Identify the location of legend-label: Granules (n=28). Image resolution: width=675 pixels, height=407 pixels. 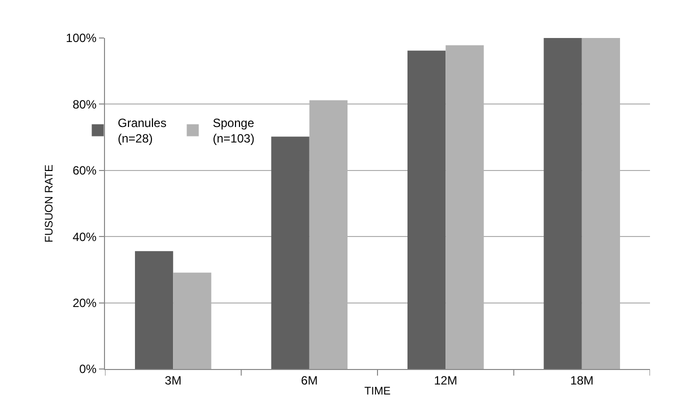
(142, 131).